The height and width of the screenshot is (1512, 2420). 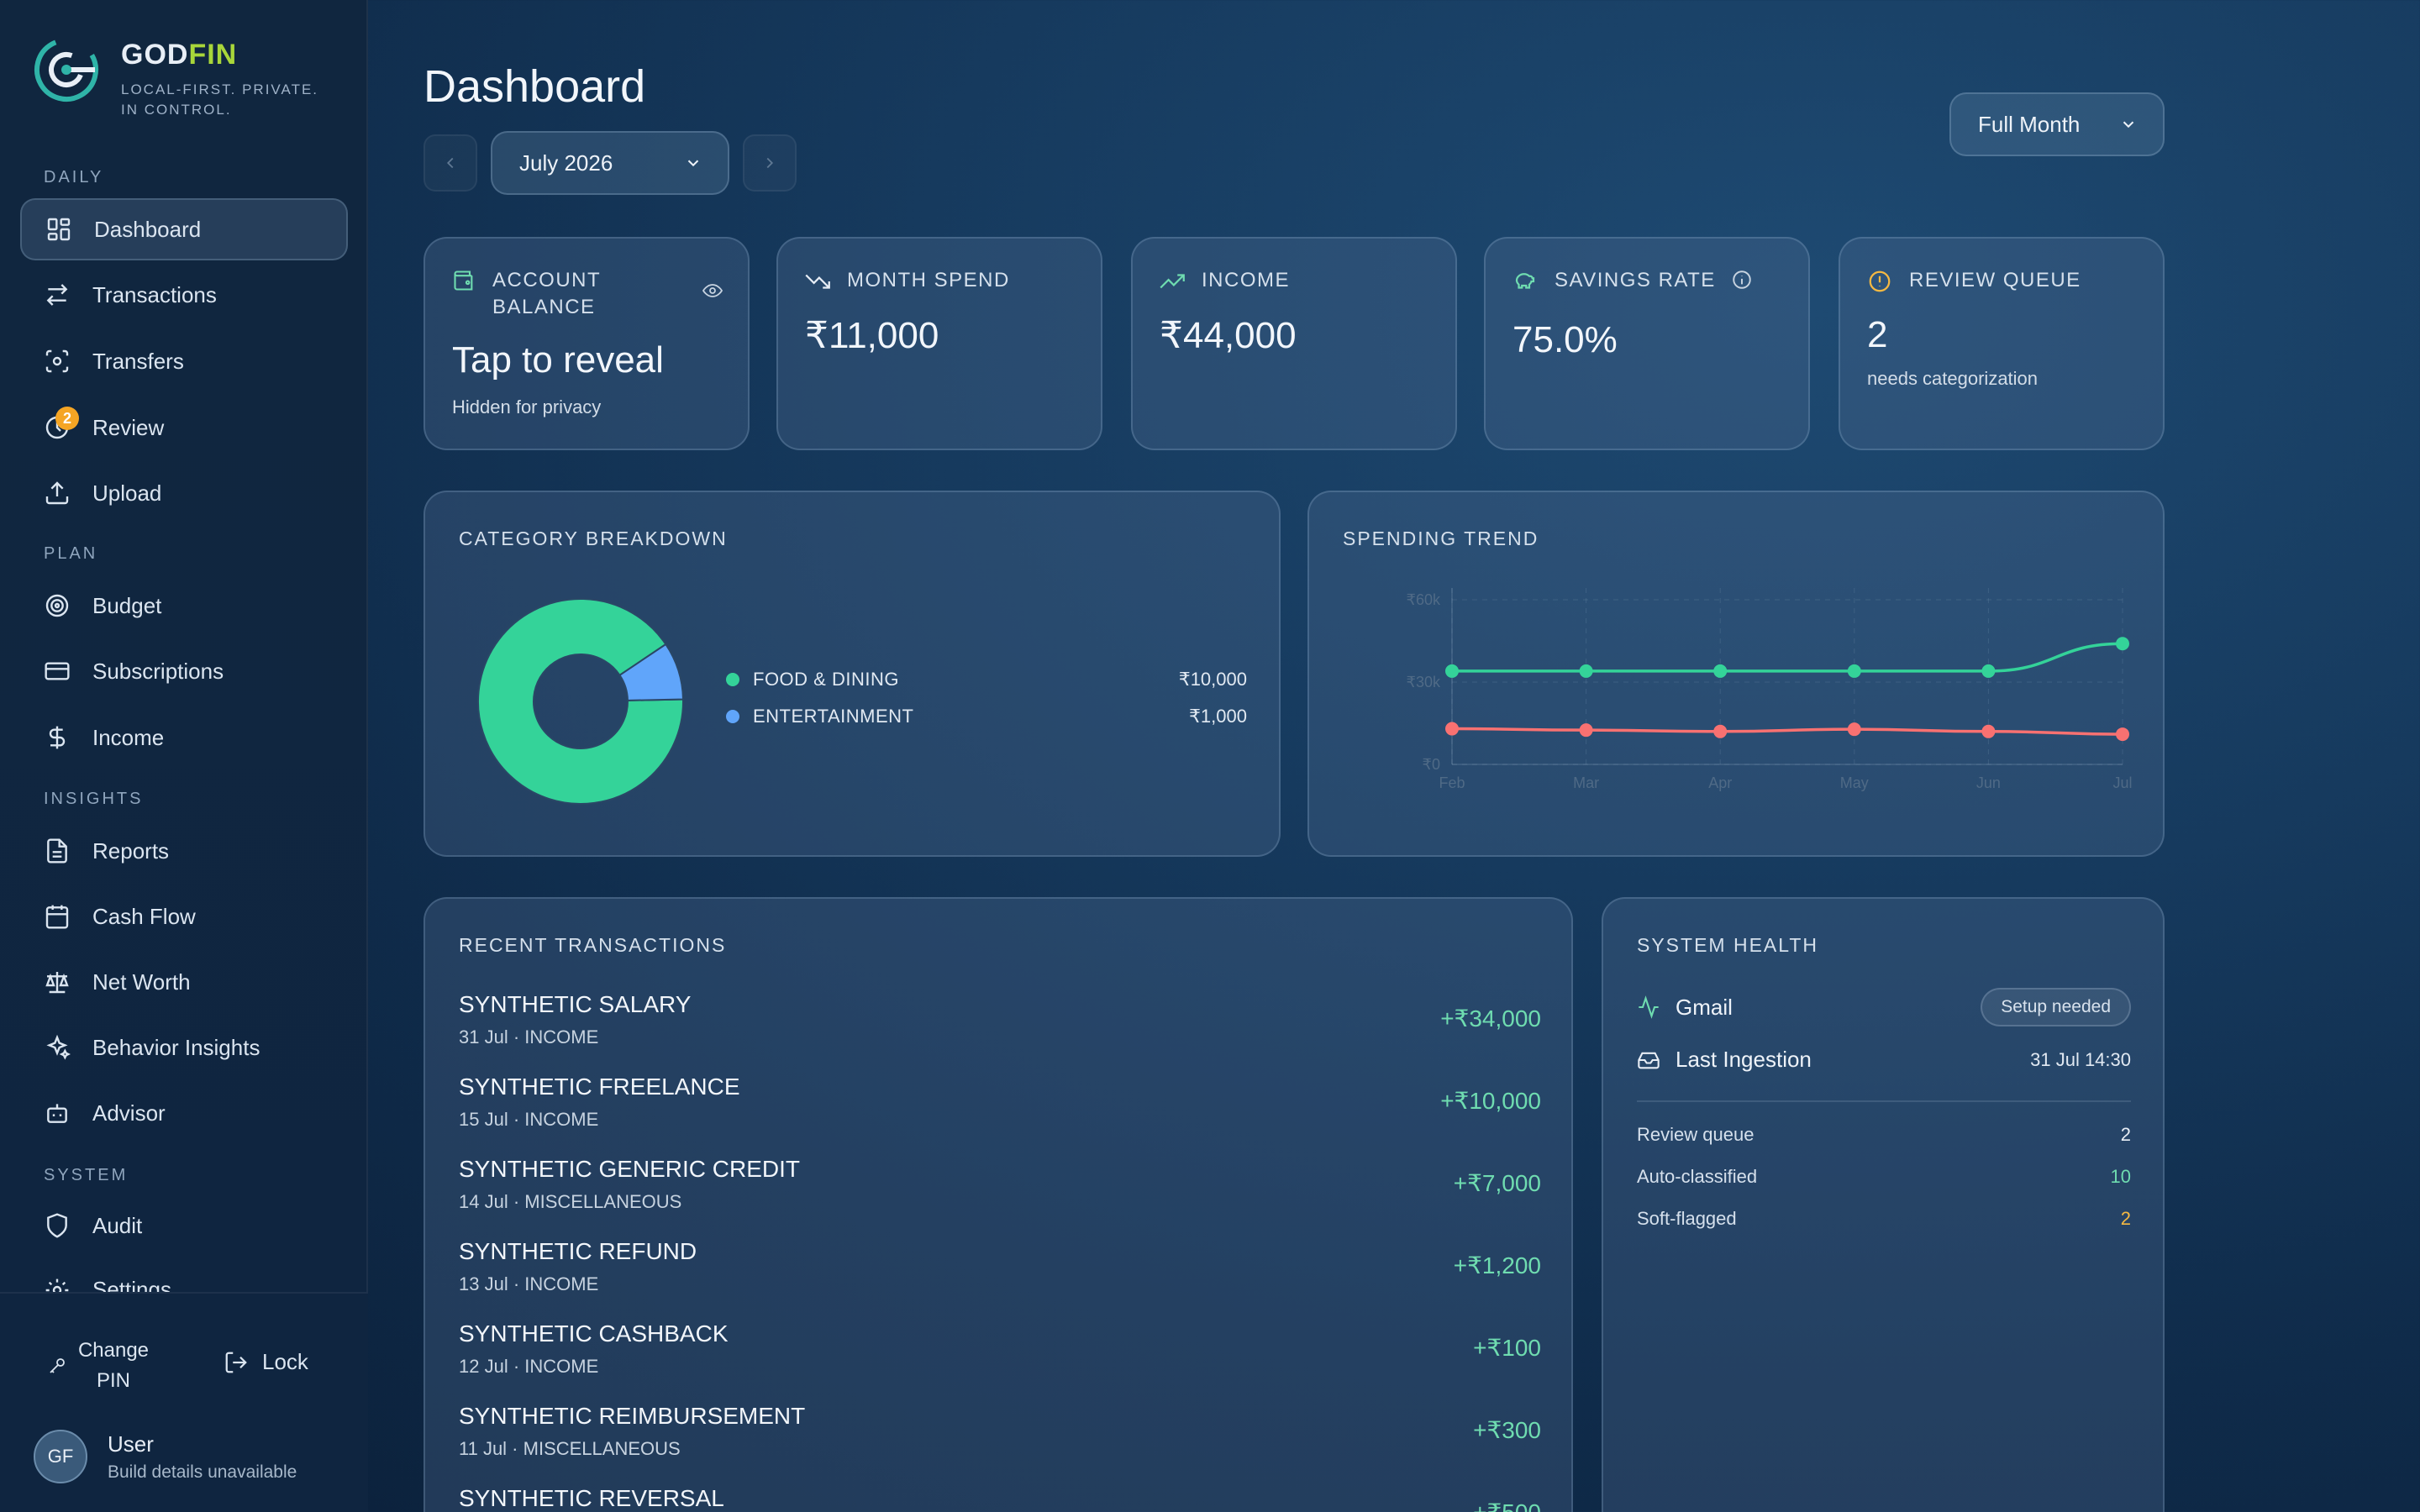 I want to click on previous-month-button, so click(x=450, y=163).